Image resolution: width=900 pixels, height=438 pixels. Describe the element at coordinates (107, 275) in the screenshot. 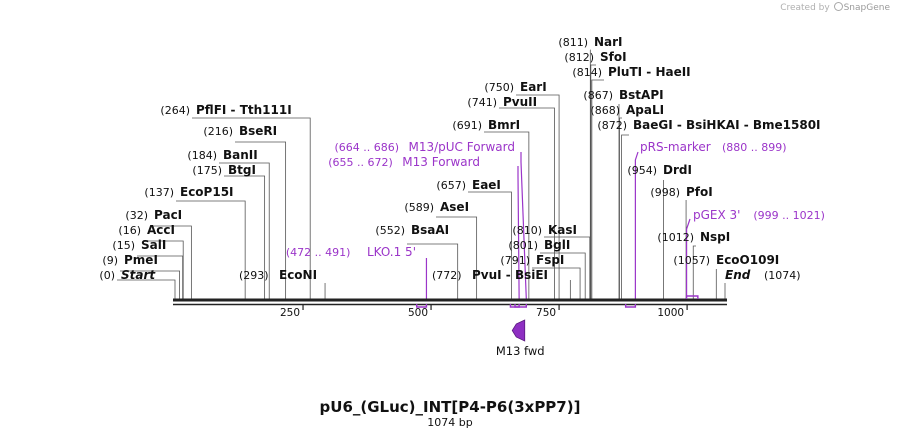

I see `site-number: (0)` at that location.